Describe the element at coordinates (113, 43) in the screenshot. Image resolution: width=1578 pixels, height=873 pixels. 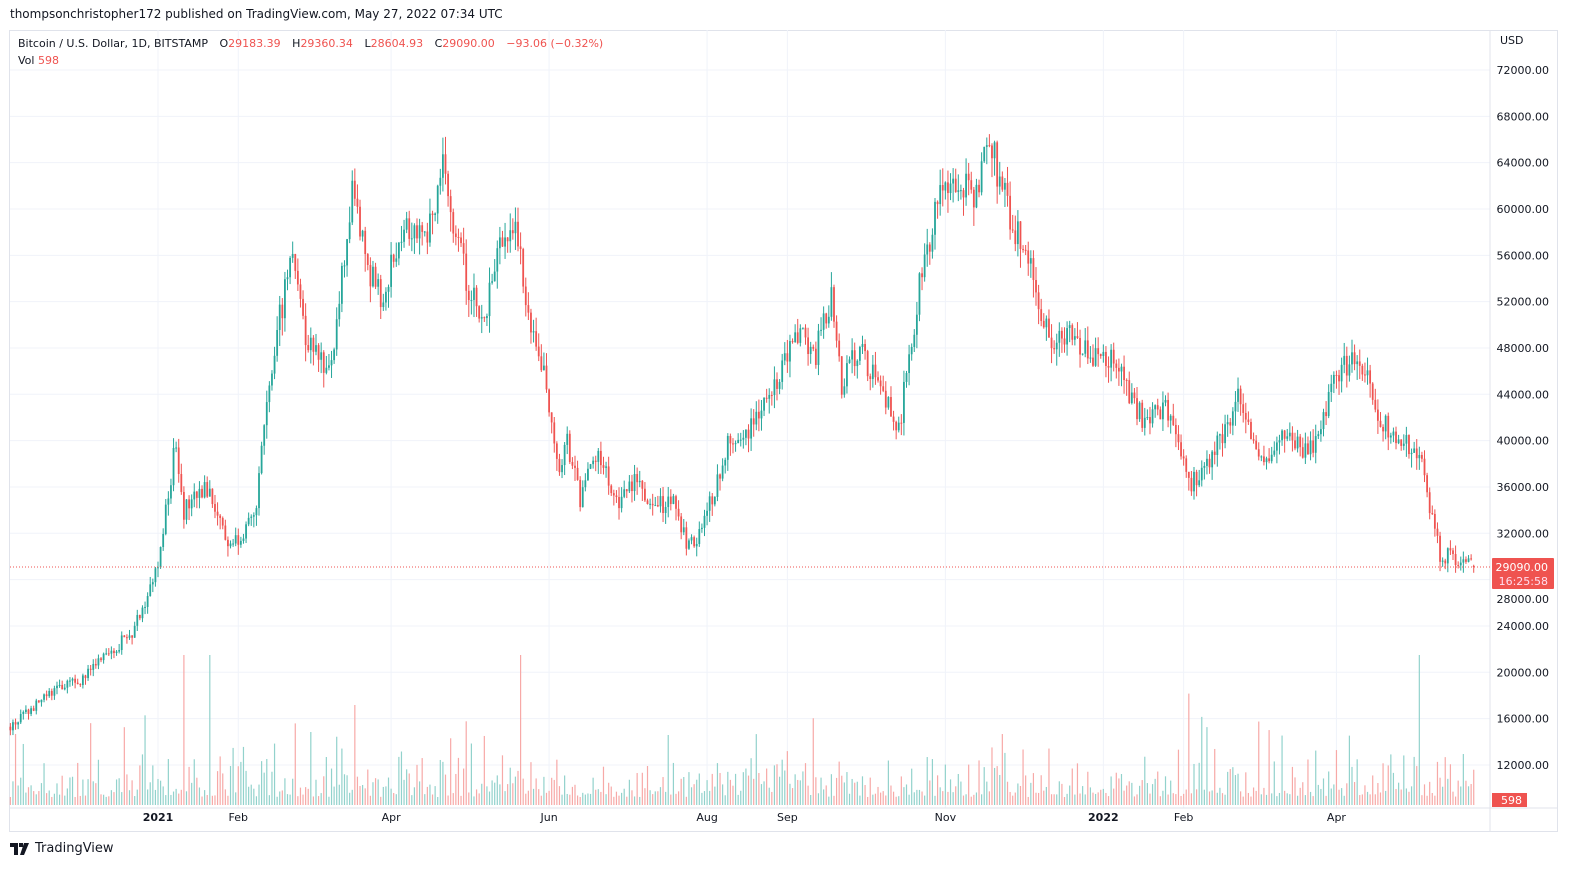
I see `symbol-title: Bitcoin / U.S. Dollar, 1D, BITSTAMP` at that location.